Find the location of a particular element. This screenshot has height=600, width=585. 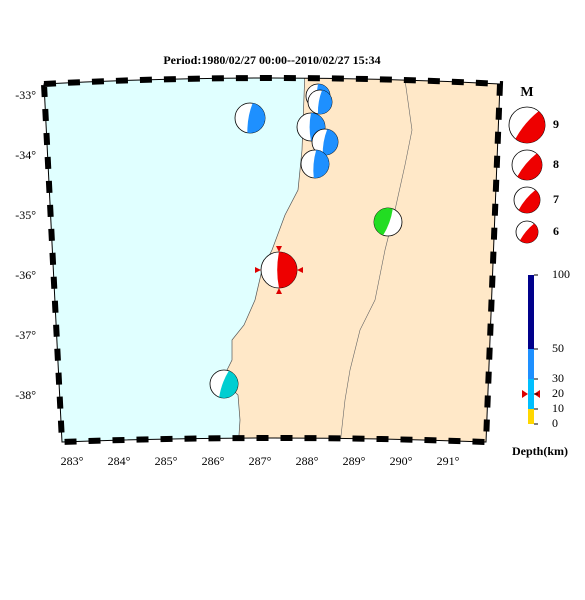

magnitude-label: 6 is located at coordinates (556, 231).